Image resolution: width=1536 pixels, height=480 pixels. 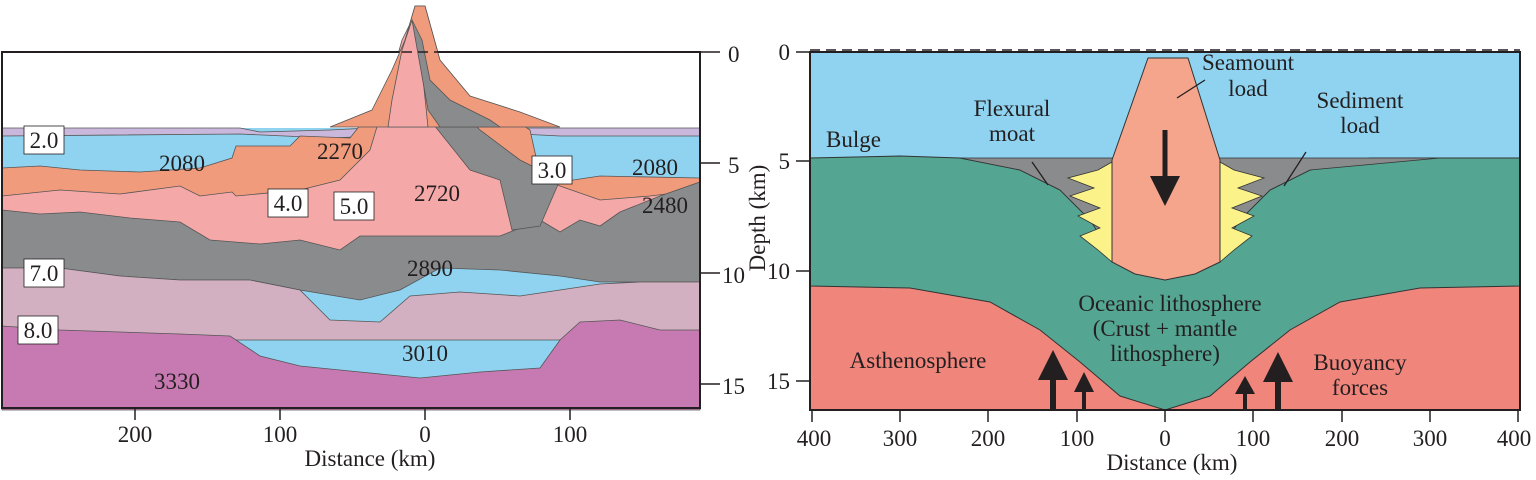 I want to click on right-x-axis-label: Distance (km), so click(x=1172, y=462).